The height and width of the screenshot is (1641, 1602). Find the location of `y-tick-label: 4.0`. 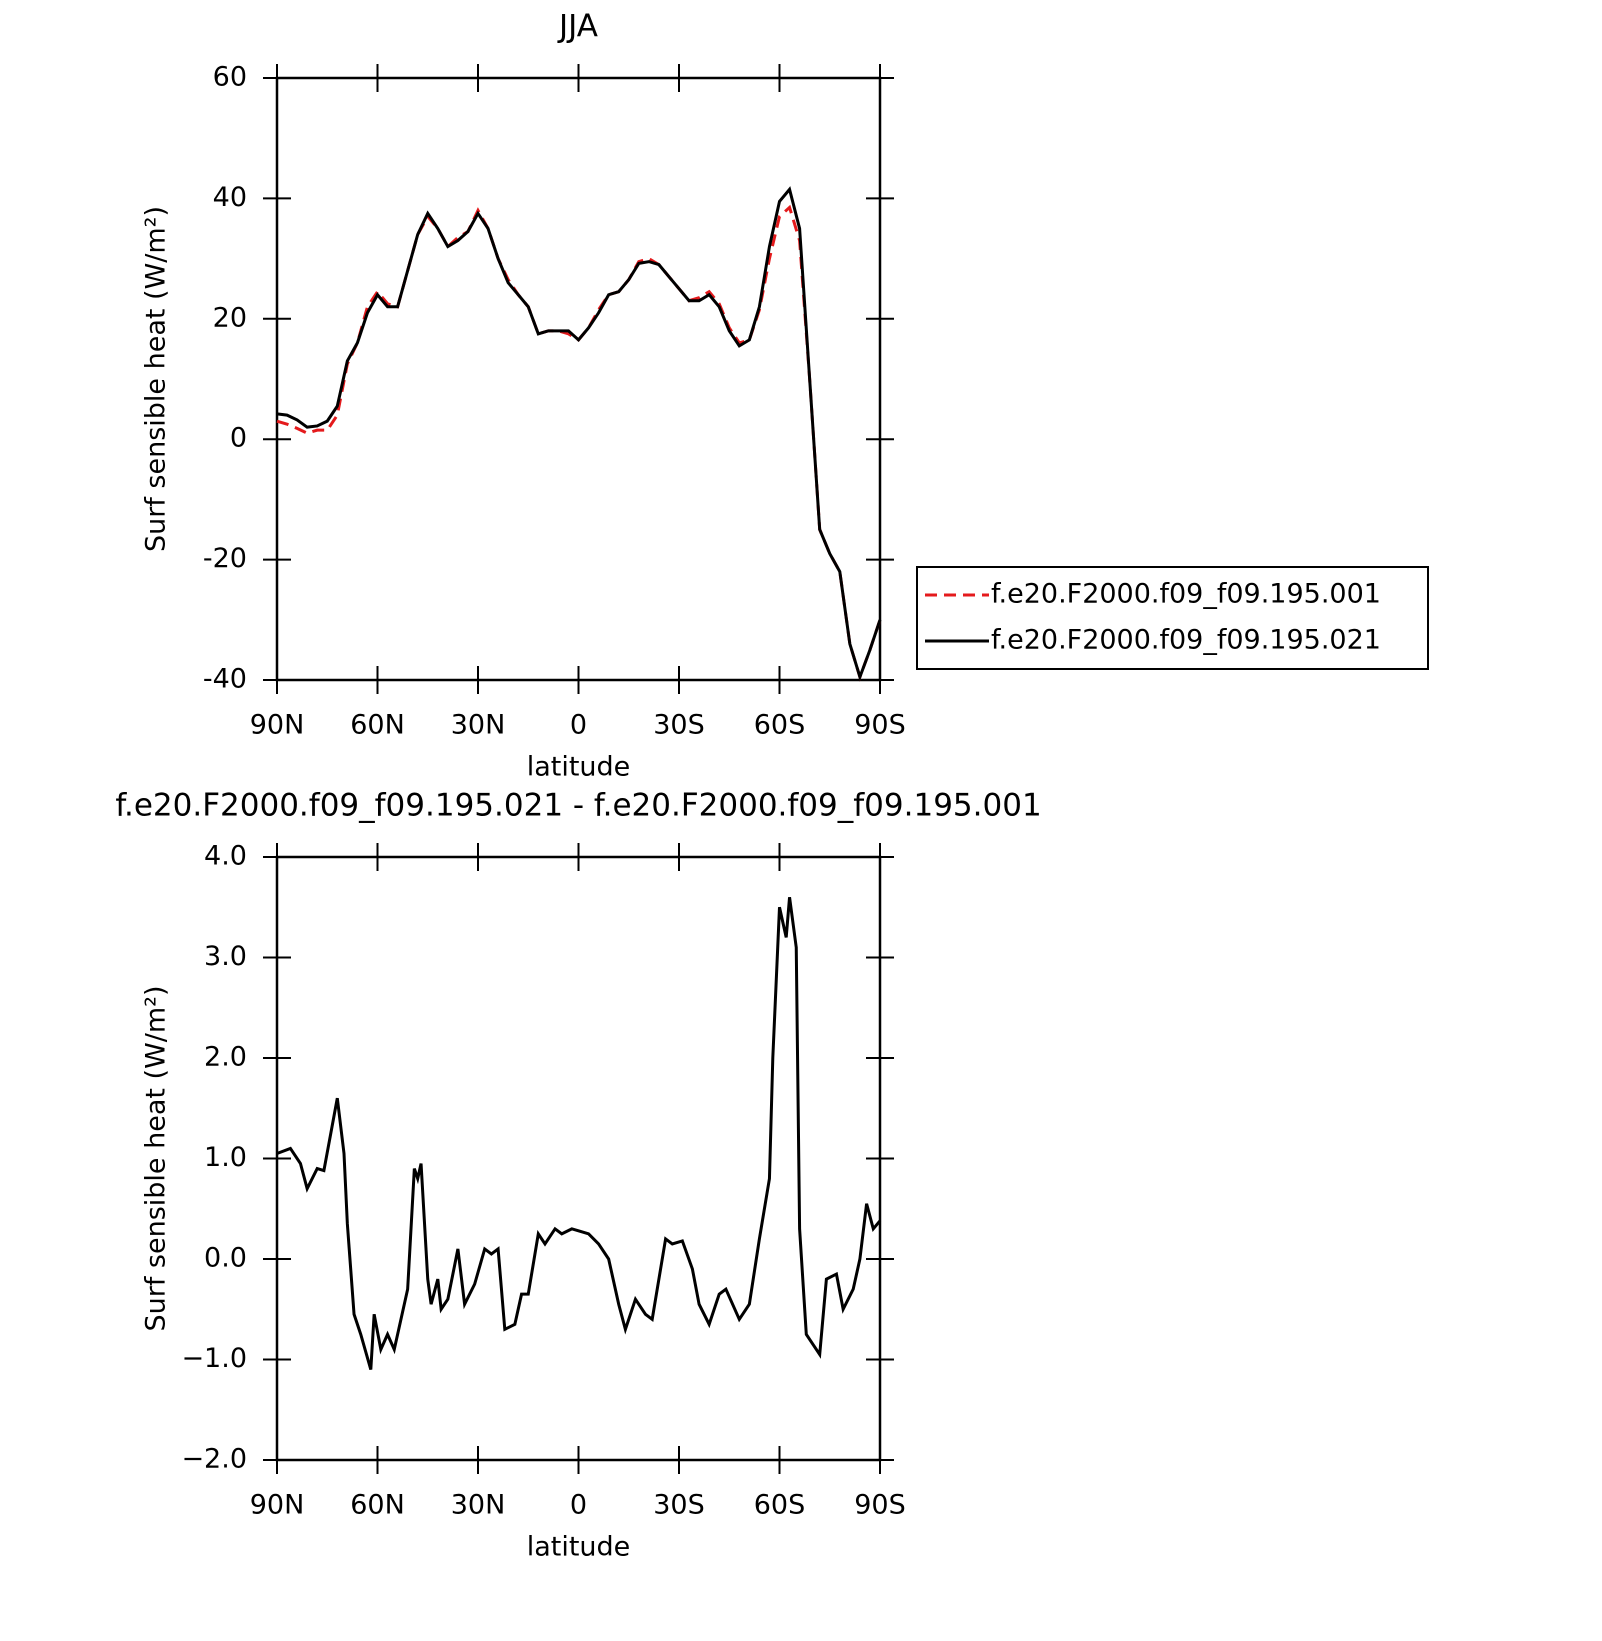

y-tick-label: 4.0 is located at coordinates (225, 856).